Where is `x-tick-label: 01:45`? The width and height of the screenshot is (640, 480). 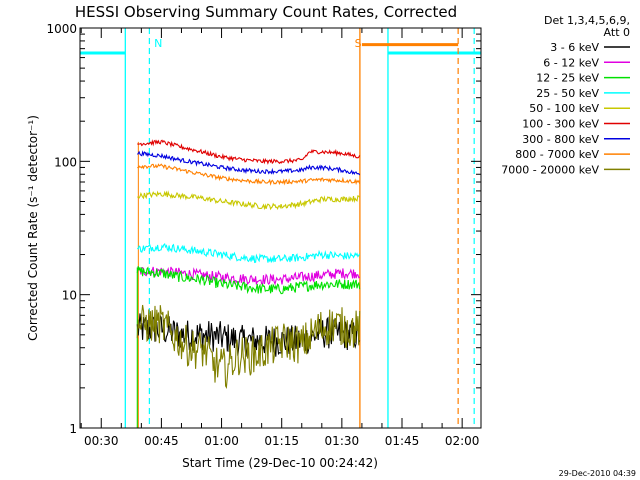 x-tick-label: 01:45 is located at coordinates (402, 441).